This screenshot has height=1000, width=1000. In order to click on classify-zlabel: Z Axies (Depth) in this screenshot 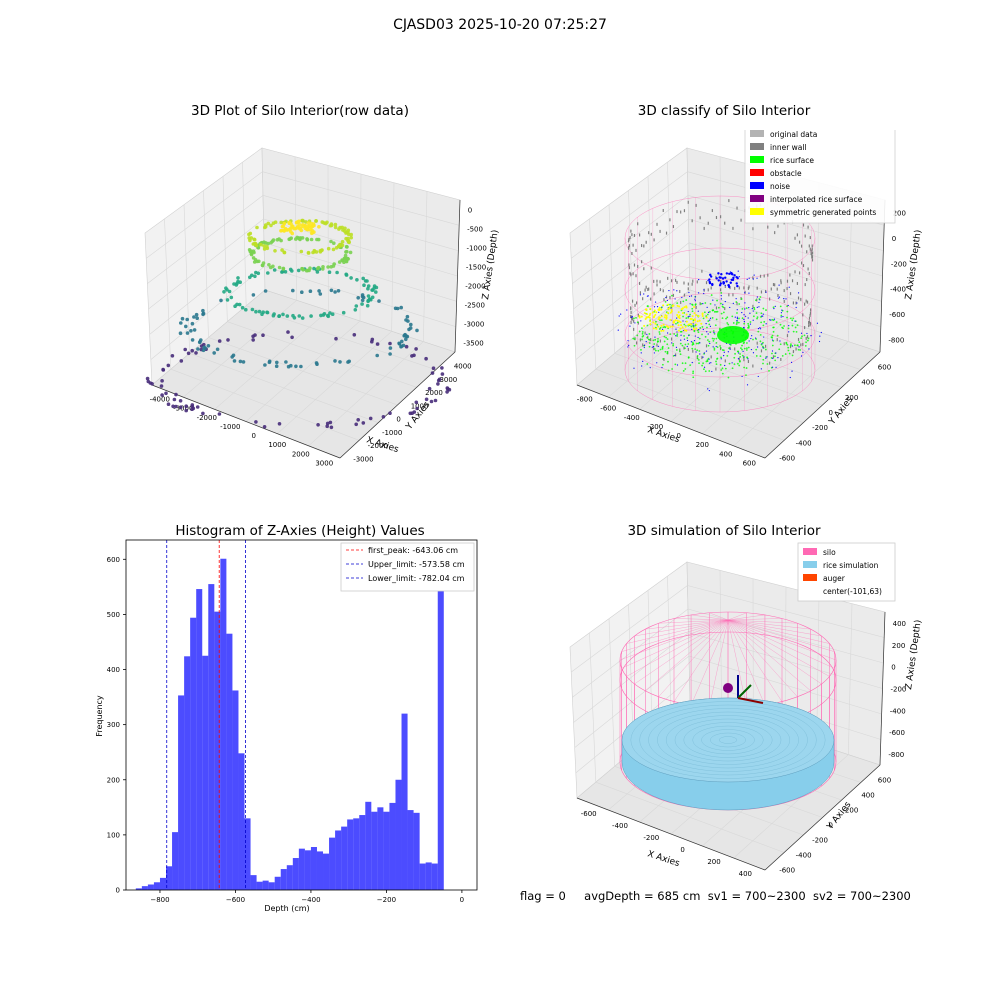, I will do `click(914, 264)`.